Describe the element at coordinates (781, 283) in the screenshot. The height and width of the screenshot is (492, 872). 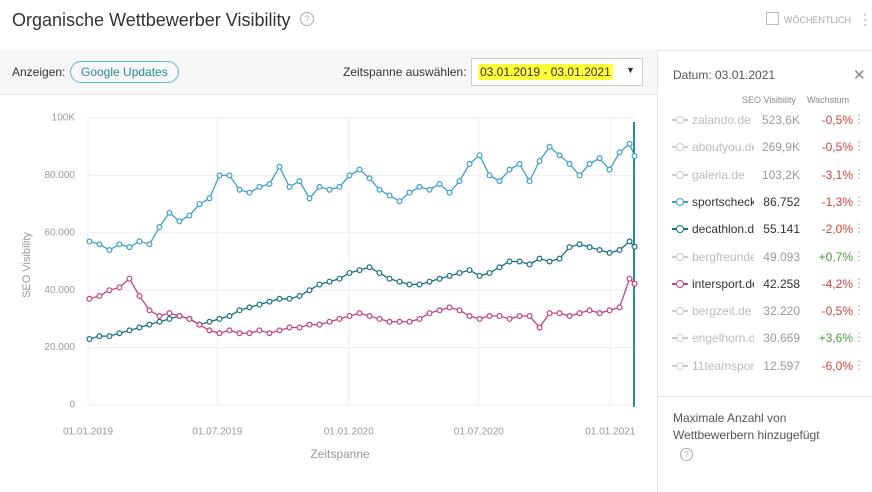
I see `competitor-visibility: 42.258` at that location.